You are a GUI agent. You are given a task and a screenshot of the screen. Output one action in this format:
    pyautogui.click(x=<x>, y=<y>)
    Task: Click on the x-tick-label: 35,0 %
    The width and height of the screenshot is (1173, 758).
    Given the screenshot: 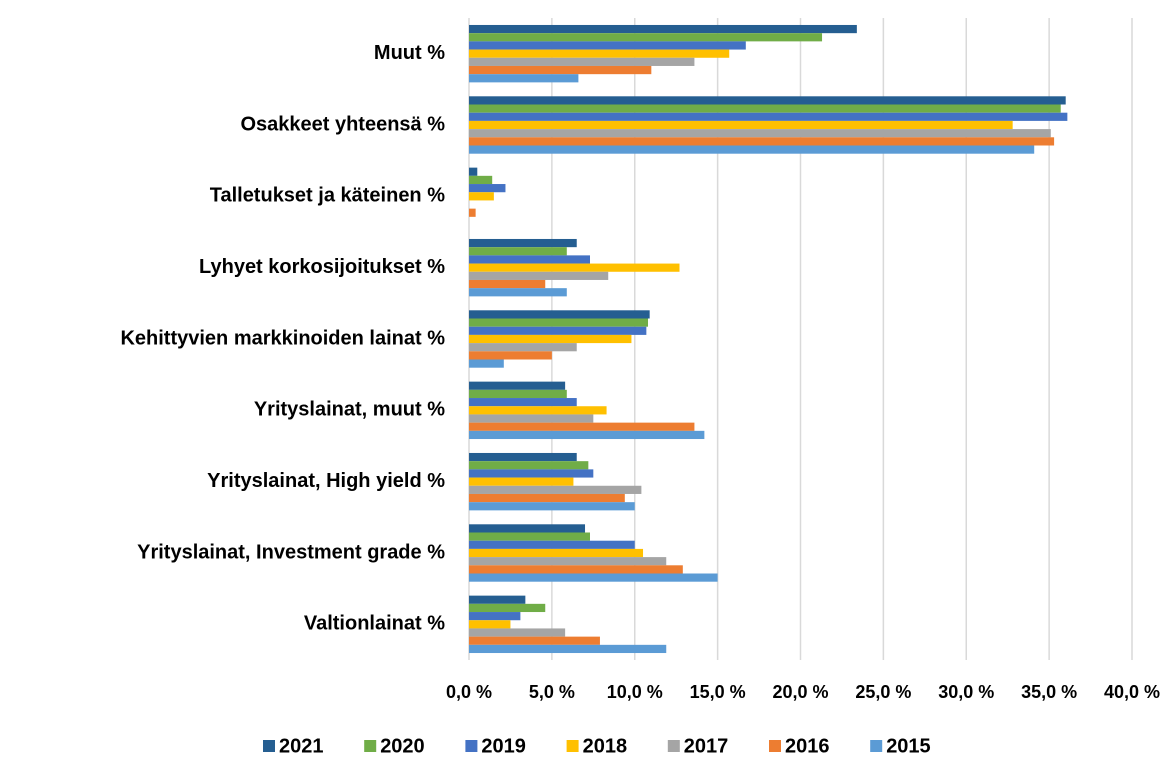 What is the action you would take?
    pyautogui.click(x=1049, y=692)
    